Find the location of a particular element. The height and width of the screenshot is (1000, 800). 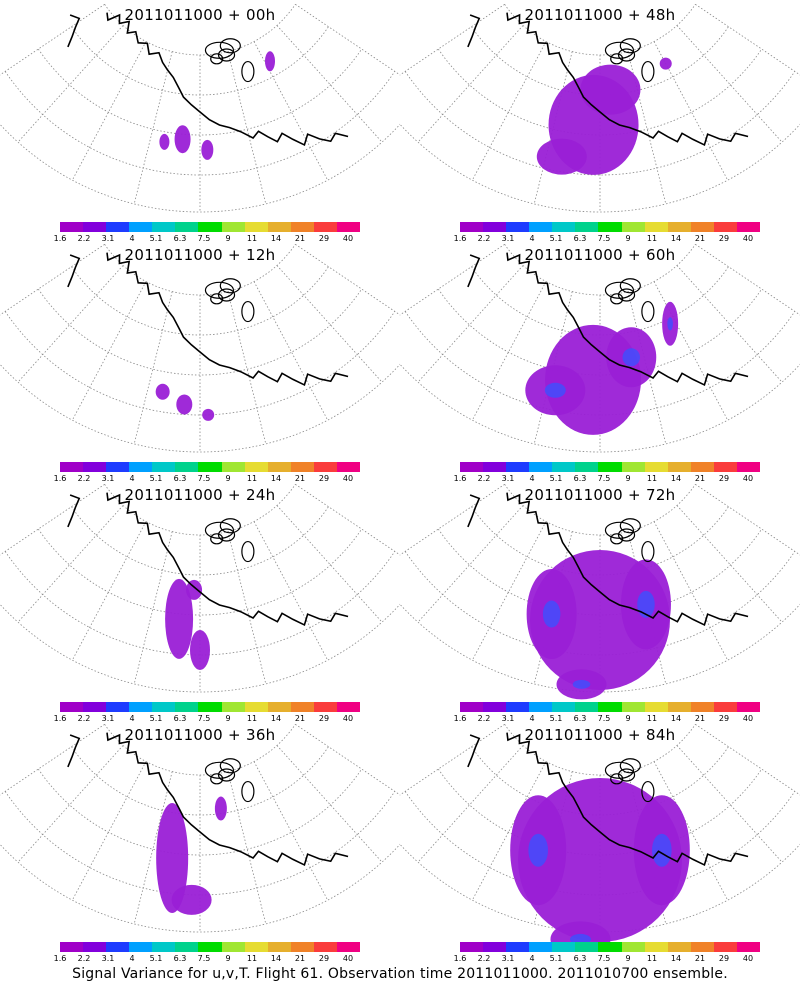

panel-title: 2011011000 + 24h is located at coordinates (200, 495).